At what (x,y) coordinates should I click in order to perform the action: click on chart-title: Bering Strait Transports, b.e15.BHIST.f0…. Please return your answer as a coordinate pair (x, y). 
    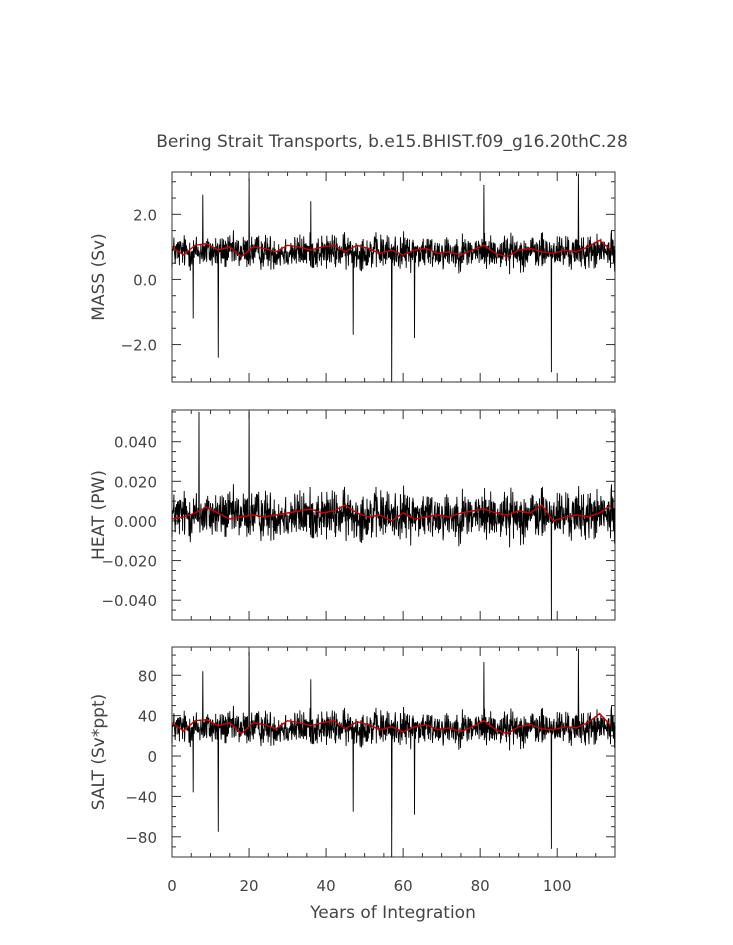
    Looking at the image, I should click on (392, 142).